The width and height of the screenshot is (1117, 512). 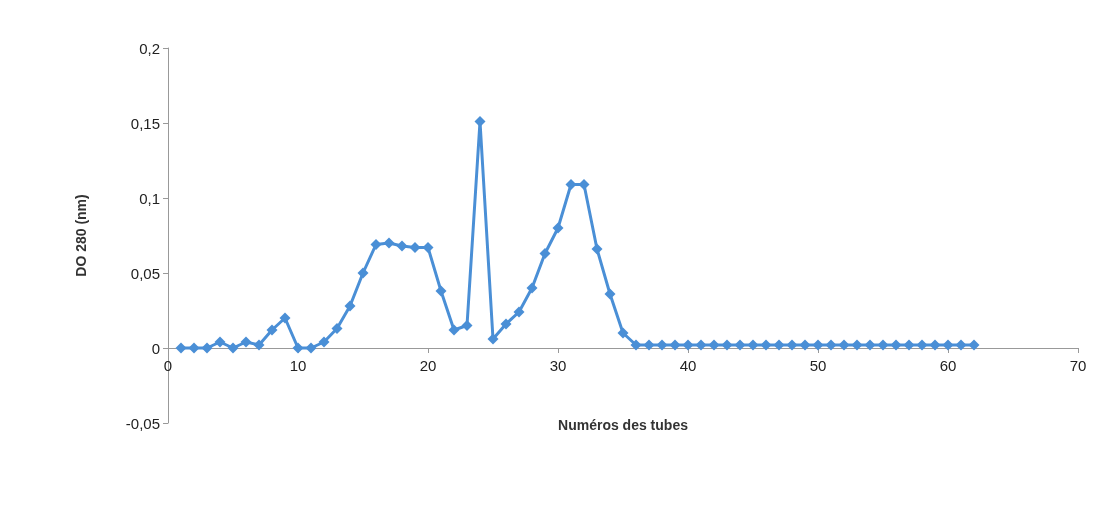 What do you see at coordinates (145, 123) in the screenshot?
I see `y-tick-label: 0,15` at bounding box center [145, 123].